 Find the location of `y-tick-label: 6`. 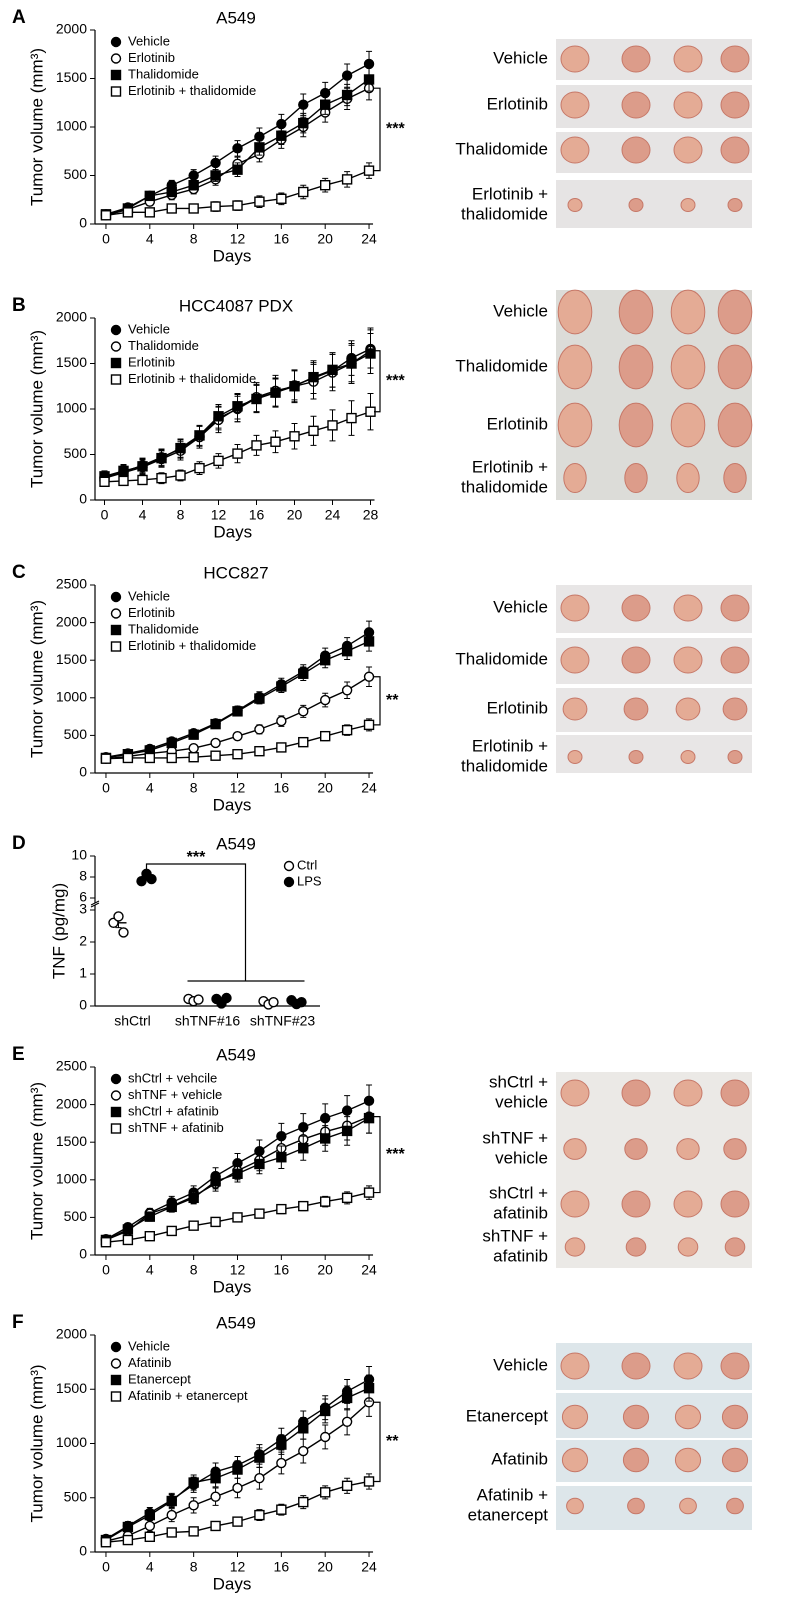

y-tick-label: 6 is located at coordinates (83, 897).